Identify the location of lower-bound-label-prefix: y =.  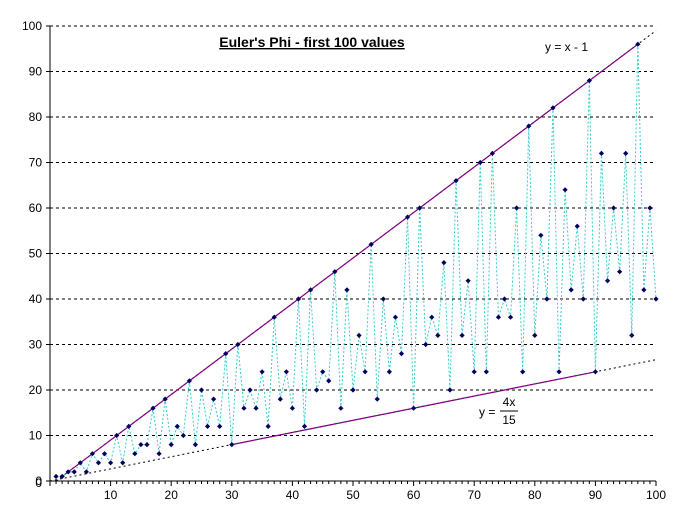
(487, 412).